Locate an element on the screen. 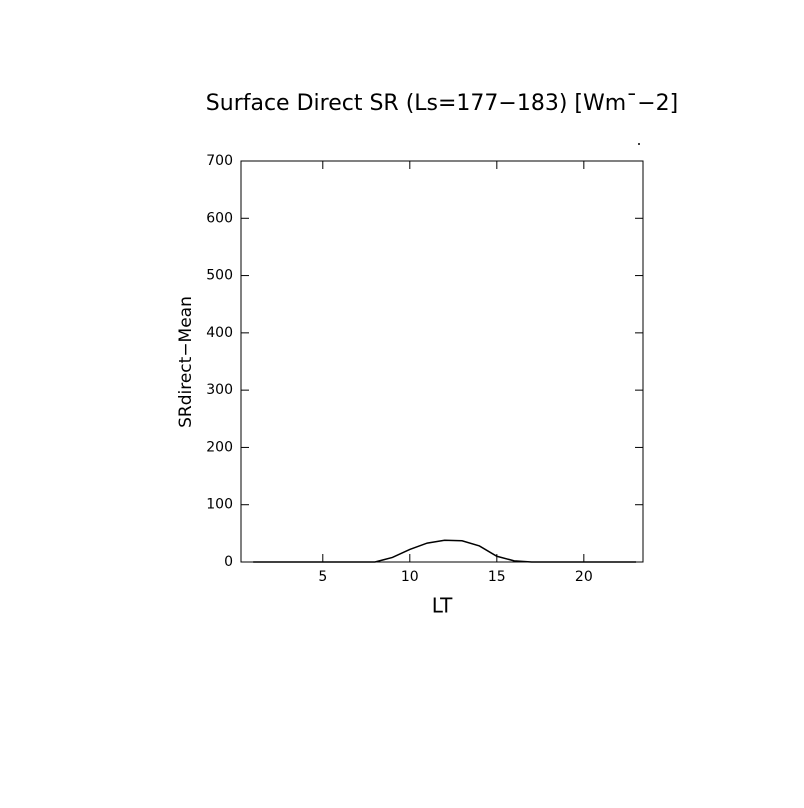  y-tick-label: 100 is located at coordinates (219, 505).